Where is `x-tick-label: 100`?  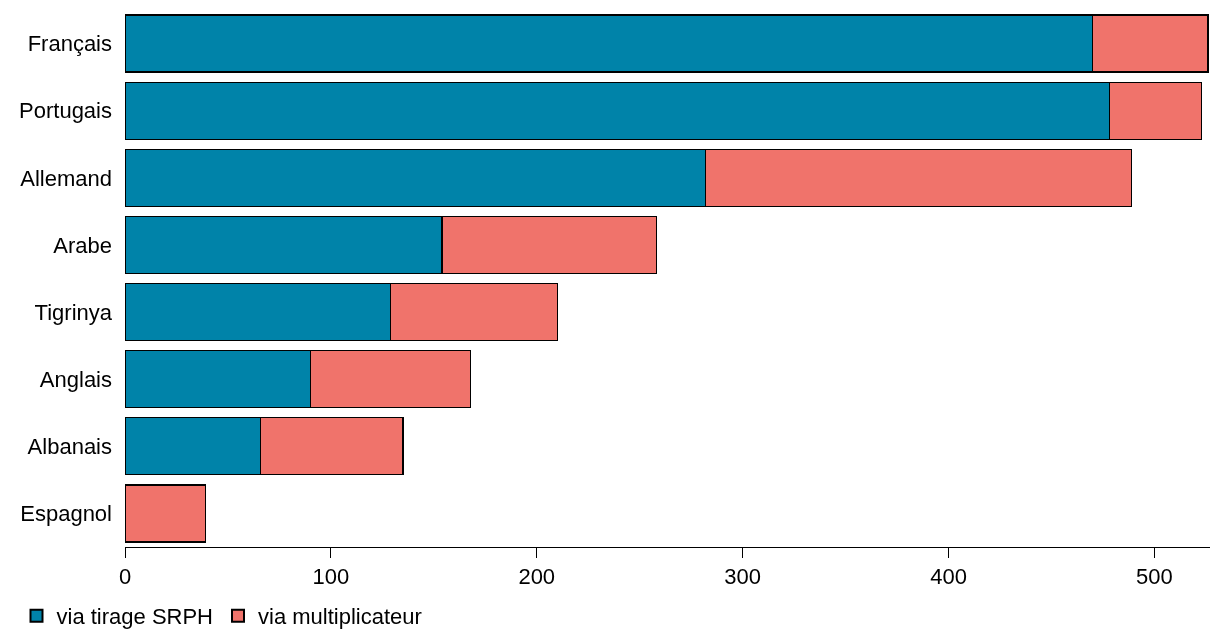
x-tick-label: 100 is located at coordinates (331, 577).